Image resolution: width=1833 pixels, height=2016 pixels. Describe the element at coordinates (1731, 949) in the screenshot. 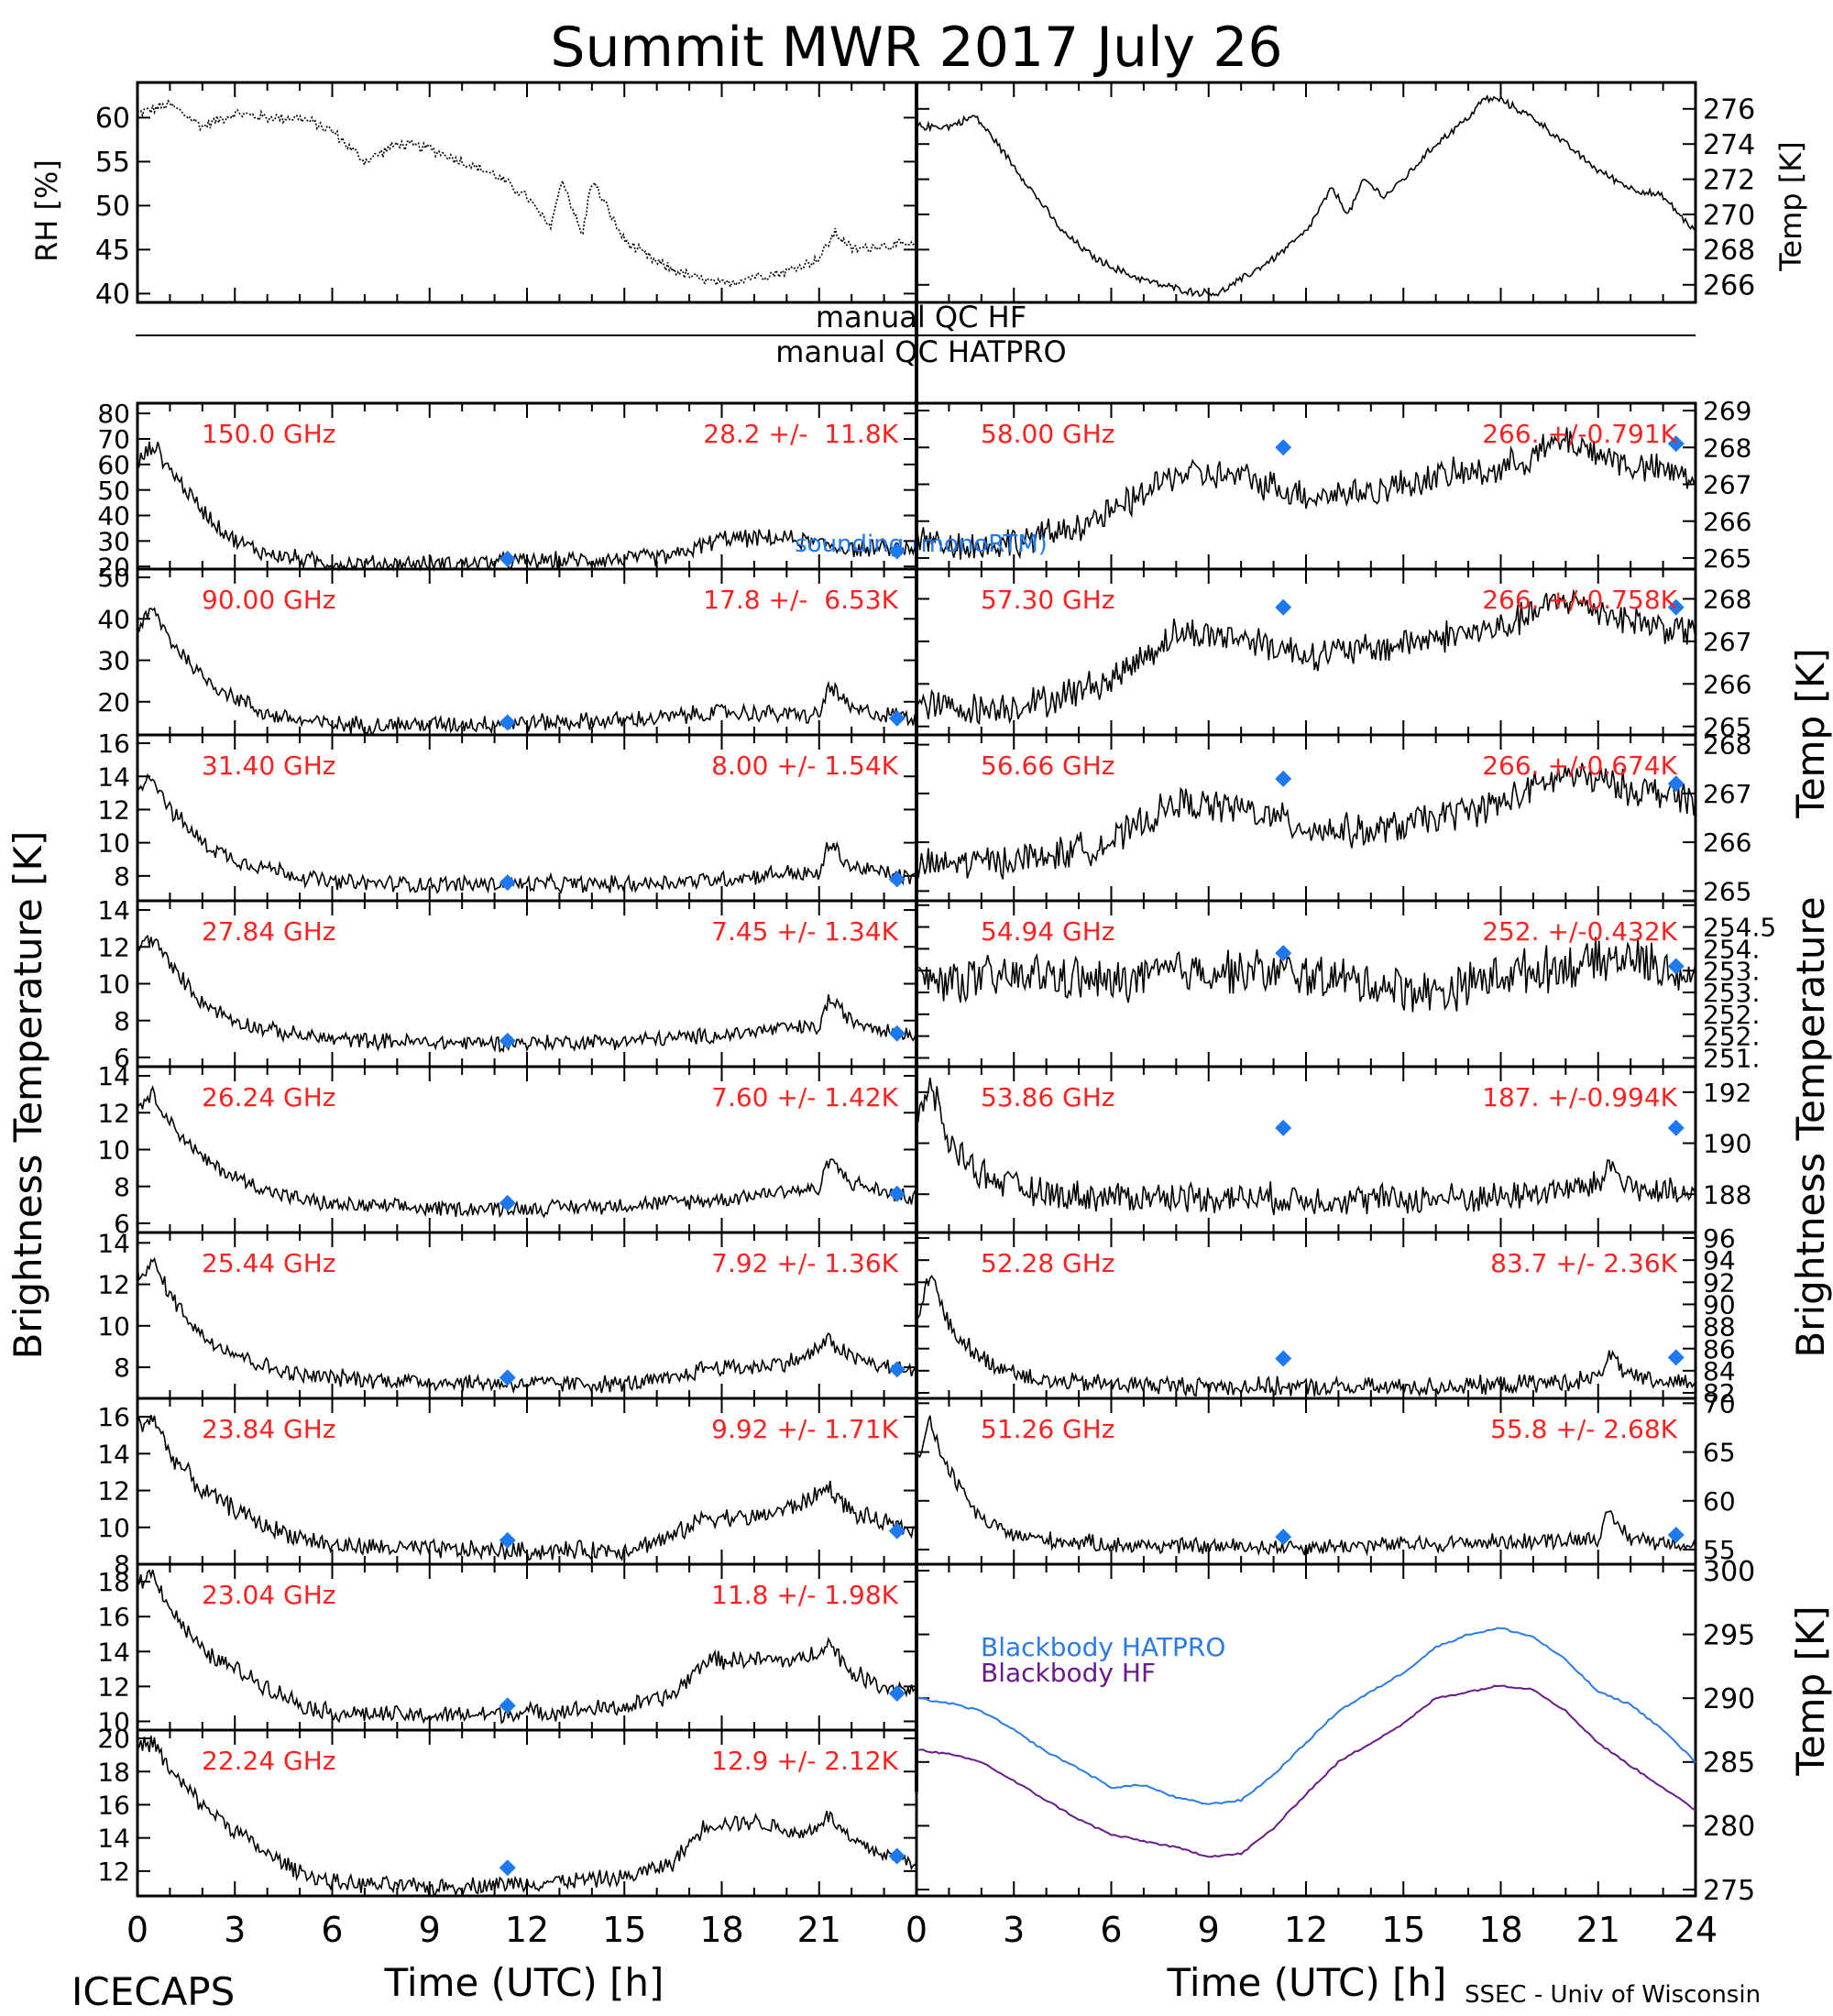

I see `y-tick-label: 254.` at that location.